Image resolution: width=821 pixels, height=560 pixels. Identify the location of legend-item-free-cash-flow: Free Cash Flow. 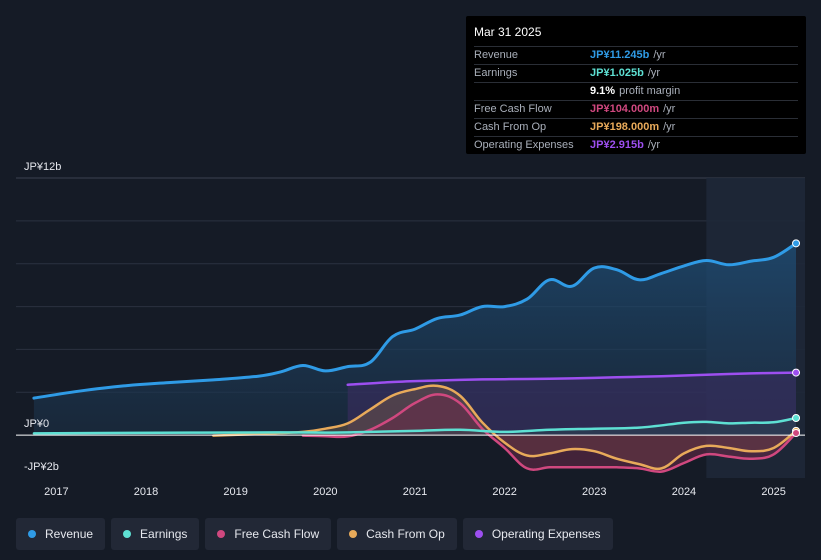
(268, 534).